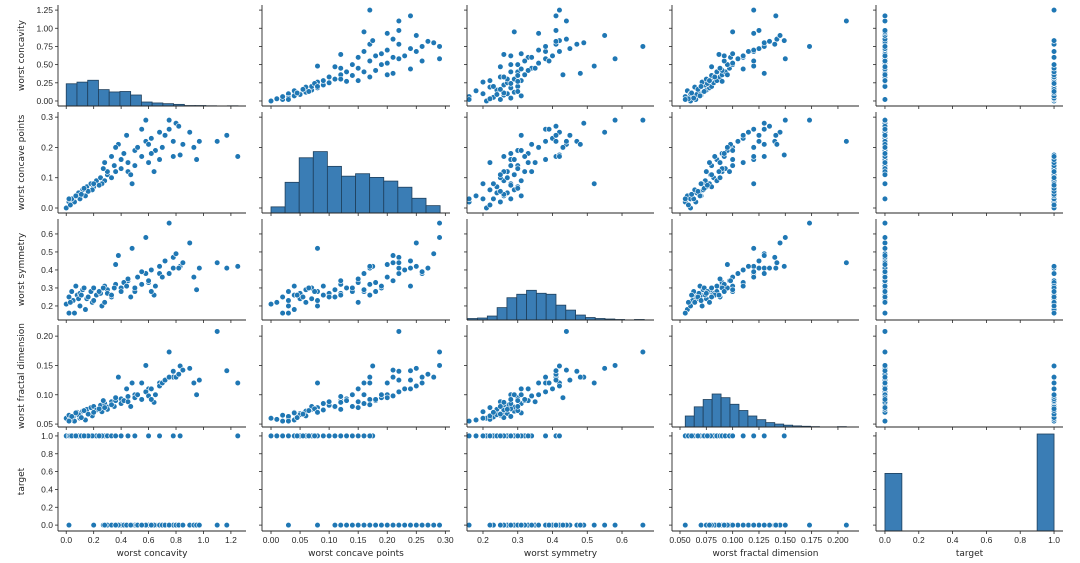 The image size is (1080, 563). I want to click on x-tick-label: 1.0, so click(1054, 540).